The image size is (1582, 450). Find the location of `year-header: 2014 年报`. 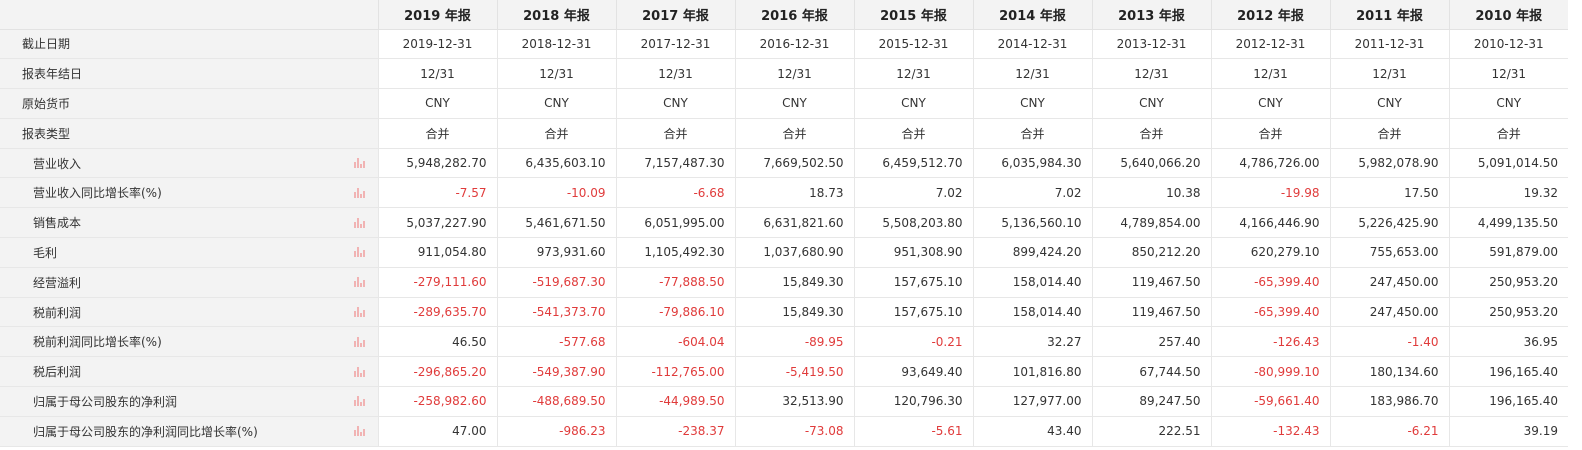

year-header: 2014 年报 is located at coordinates (1032, 15).